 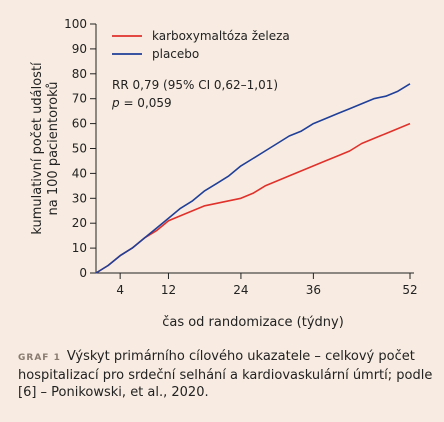 I want to click on y-tick-label: 30, so click(x=79, y=198).